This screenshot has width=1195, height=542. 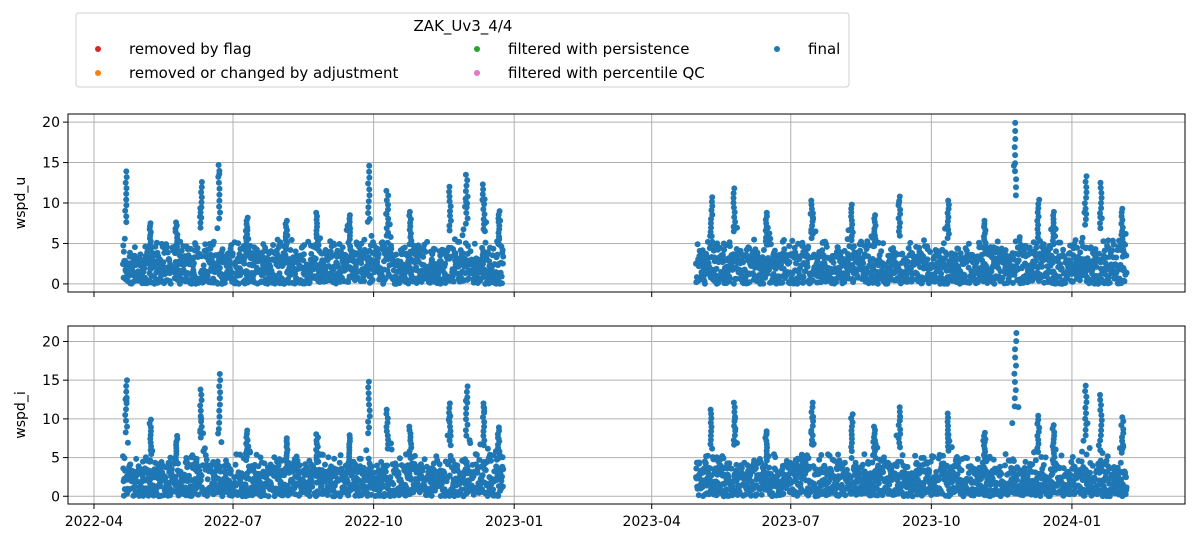 What do you see at coordinates (263, 73) in the screenshot?
I see `legend-label-removed-adjustment: removed or changed by adjustment` at bounding box center [263, 73].